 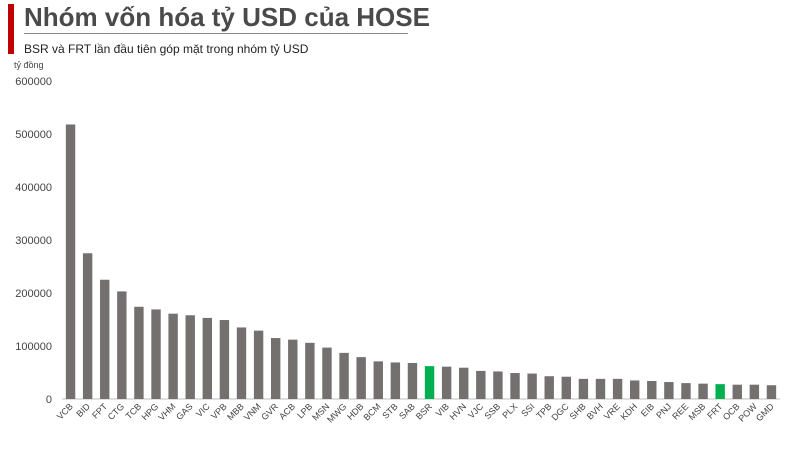 I want to click on x-tick-label: PNJ, so click(x=663, y=410).